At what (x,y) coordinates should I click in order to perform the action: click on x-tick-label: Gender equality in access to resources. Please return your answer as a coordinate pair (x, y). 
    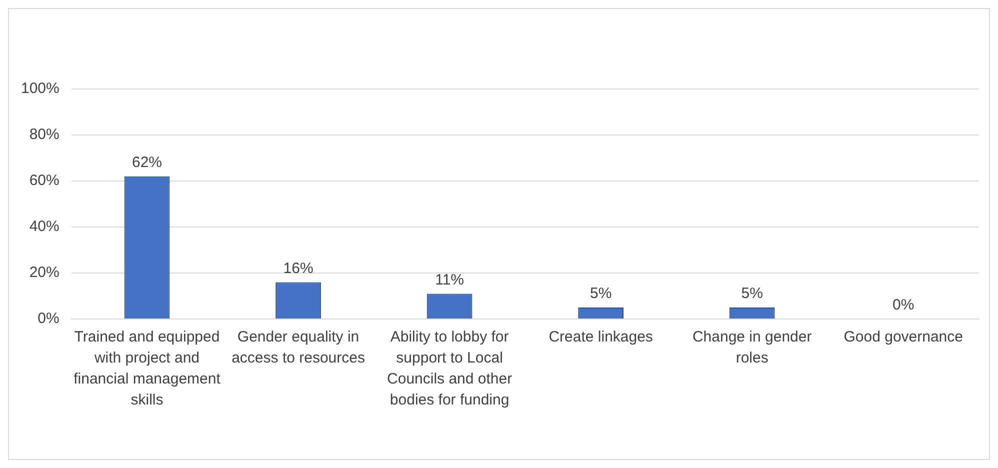
    Looking at the image, I should click on (298, 347).